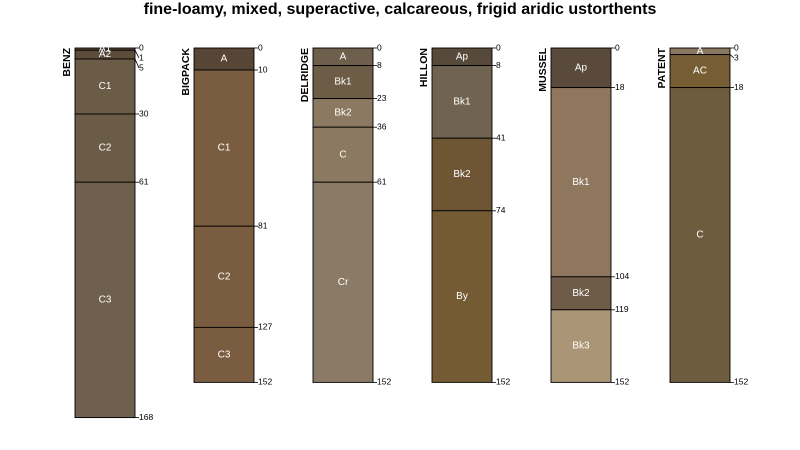 The image size is (800, 450). I want to click on horizon-mussel-bk3, so click(581, 346).